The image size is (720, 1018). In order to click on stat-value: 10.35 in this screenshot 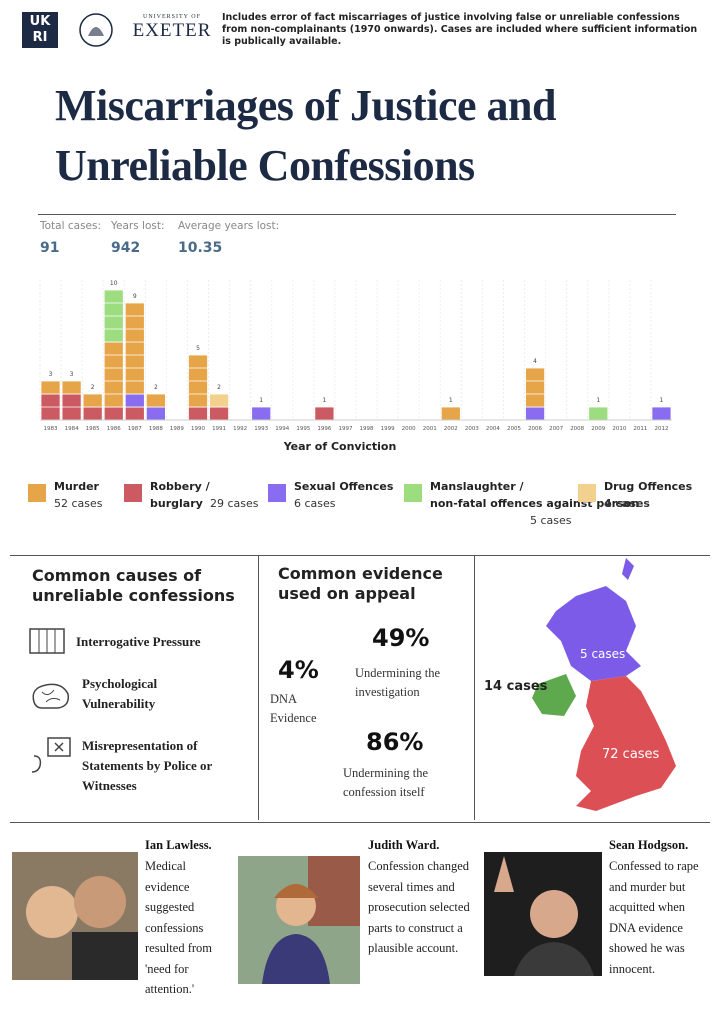, I will do `click(200, 248)`.